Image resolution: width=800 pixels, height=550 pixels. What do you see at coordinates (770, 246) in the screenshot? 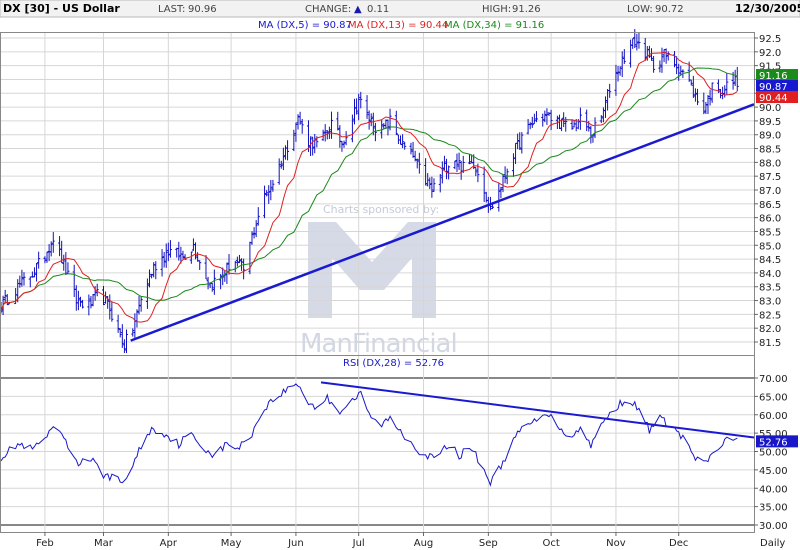
I see `price-y-tick-label: 85.0` at bounding box center [770, 246].